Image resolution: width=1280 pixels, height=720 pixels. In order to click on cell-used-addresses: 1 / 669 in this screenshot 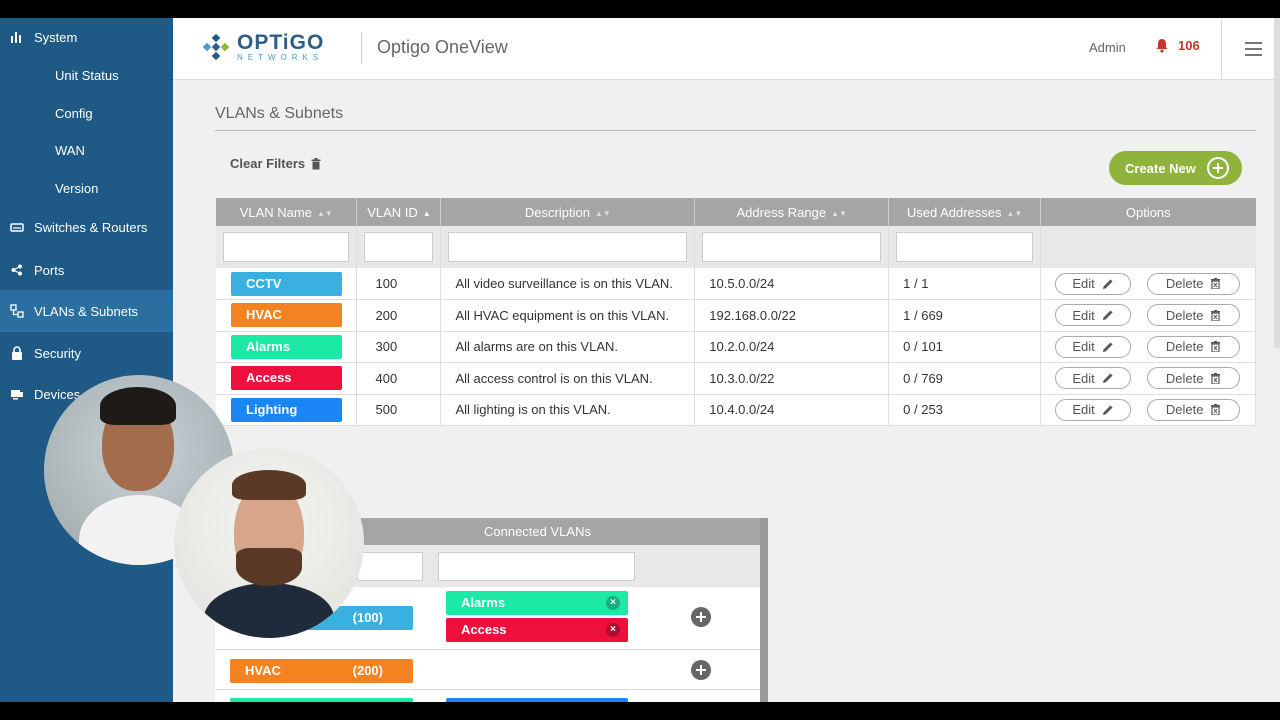, I will do `click(965, 315)`.